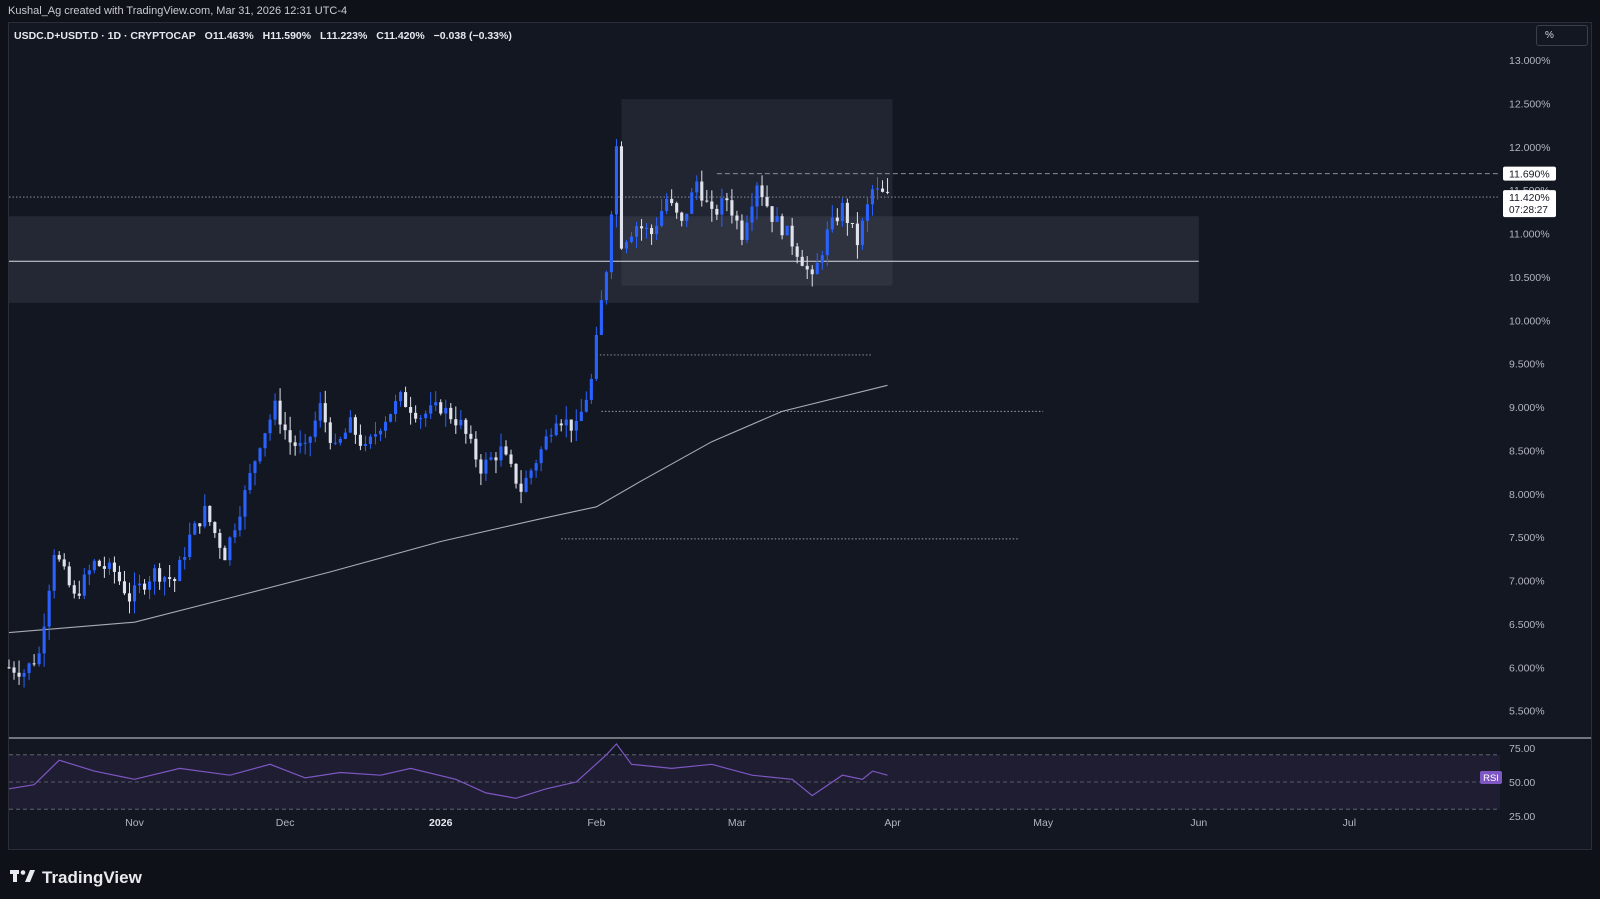  Describe the element at coordinates (92, 877) in the screenshot. I see `tradingview-logo-text: TradingView` at that location.